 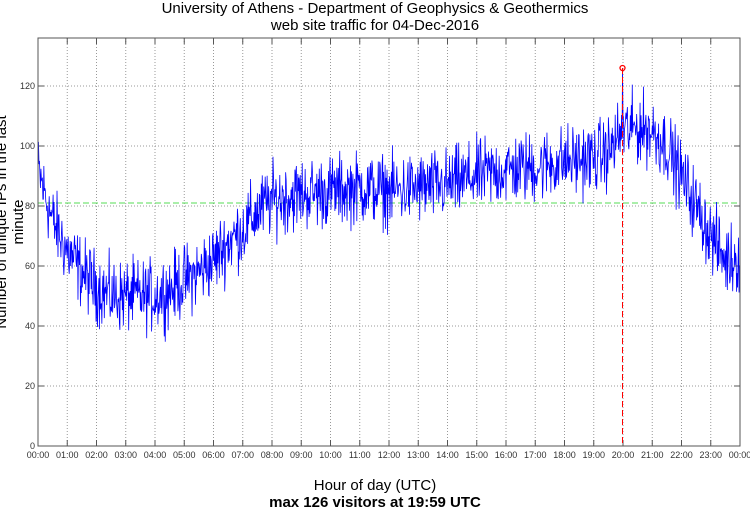 What do you see at coordinates (652, 455) in the screenshot?
I see `x-tick-label: 21:00` at bounding box center [652, 455].